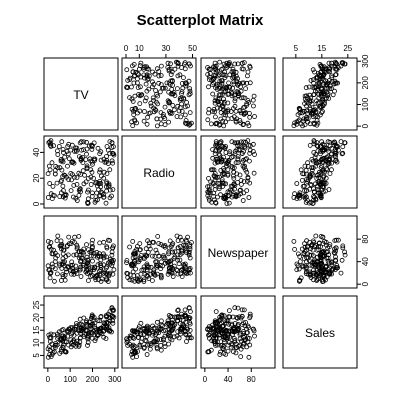  What do you see at coordinates (320, 94) in the screenshot?
I see `panel-tv-vs-sales` at bounding box center [320, 94].